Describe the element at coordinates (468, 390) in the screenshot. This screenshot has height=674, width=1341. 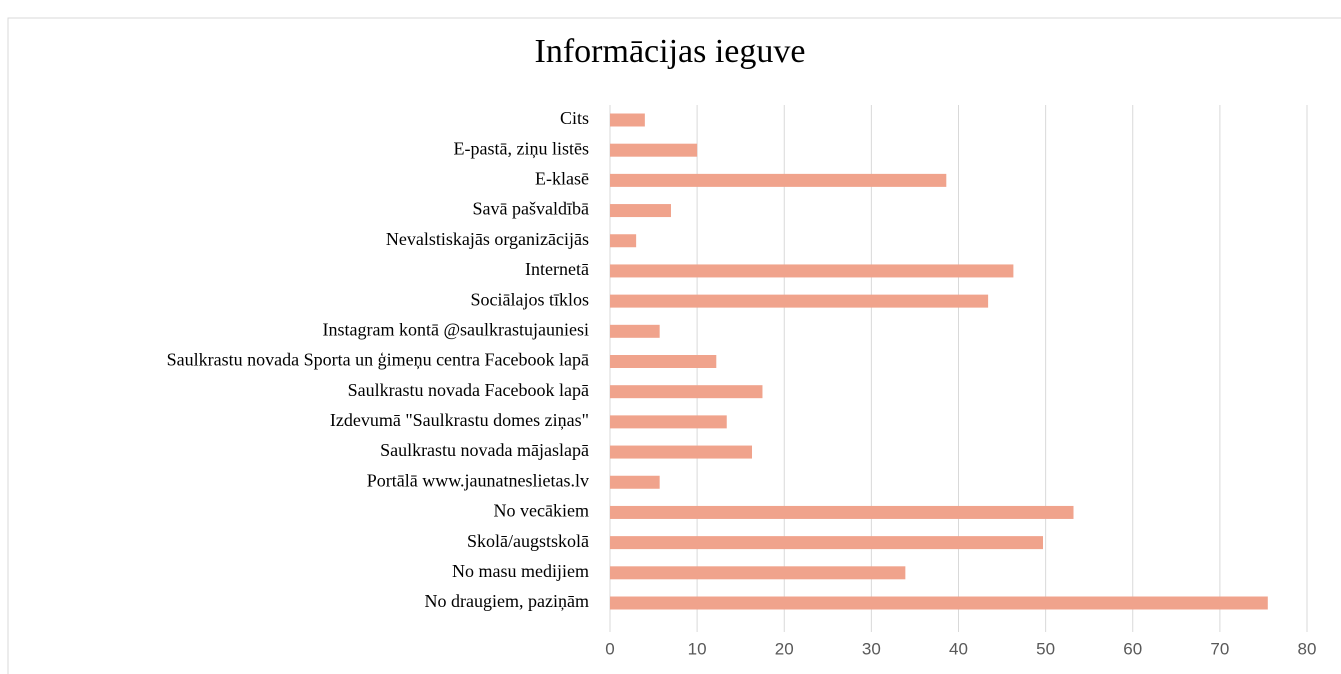
I see `y-tick-label: Saulkrastu novada Facebook lapā` at that location.